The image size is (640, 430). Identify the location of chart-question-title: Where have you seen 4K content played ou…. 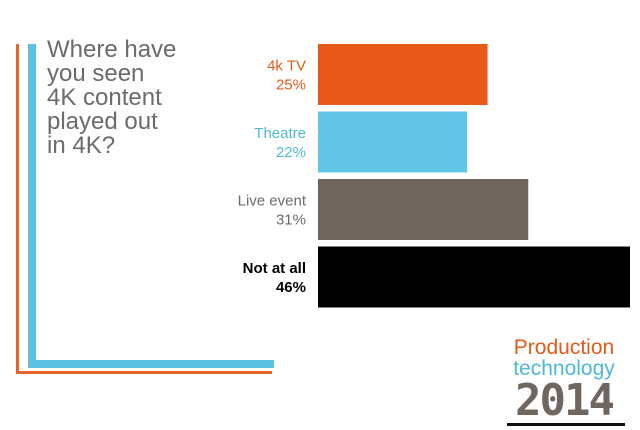
(112, 97).